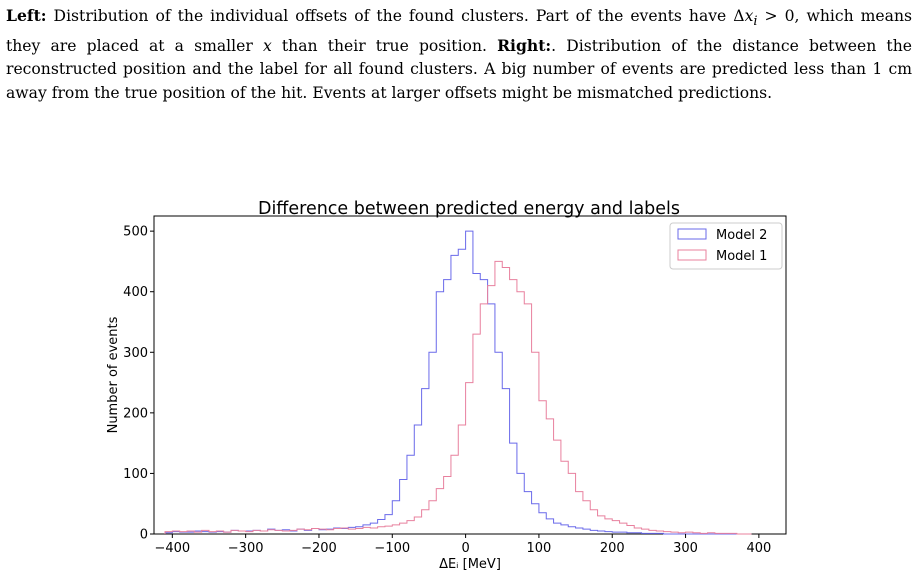 The height and width of the screenshot is (576, 919). I want to click on y-tick-label: 400, so click(135, 292).